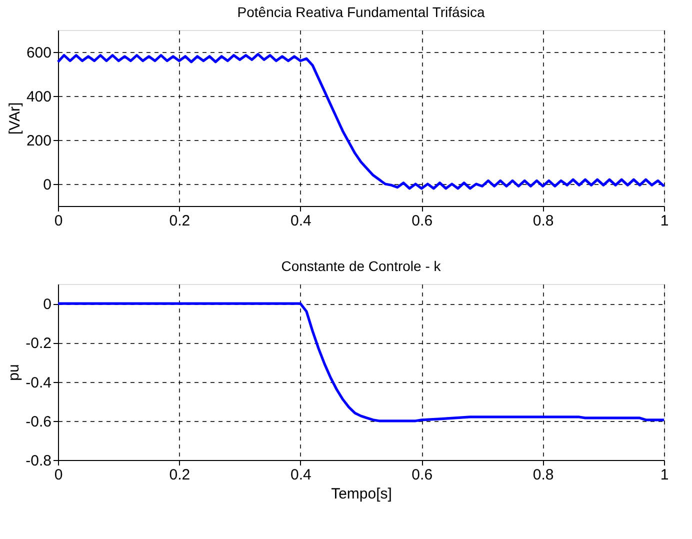 This screenshot has height=539, width=692. What do you see at coordinates (15, 118) in the screenshot?
I see `y-axis-title: [VAr]` at bounding box center [15, 118].